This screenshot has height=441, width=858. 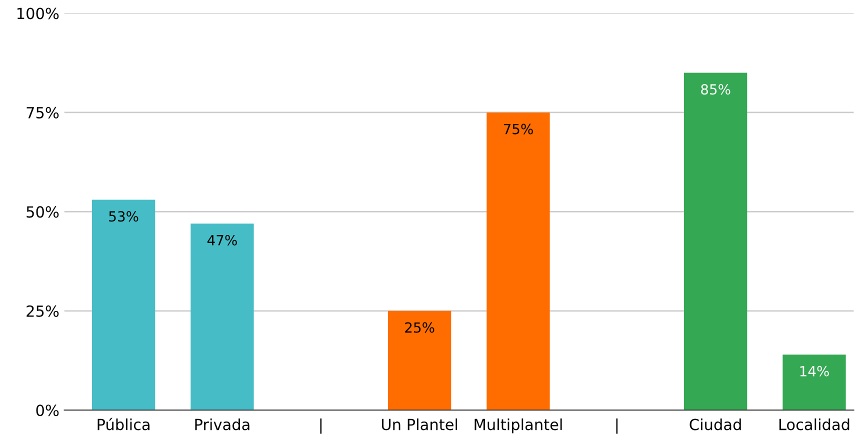 What do you see at coordinates (420, 424) in the screenshot?
I see `x-tick-label: Un Plantel` at bounding box center [420, 424].